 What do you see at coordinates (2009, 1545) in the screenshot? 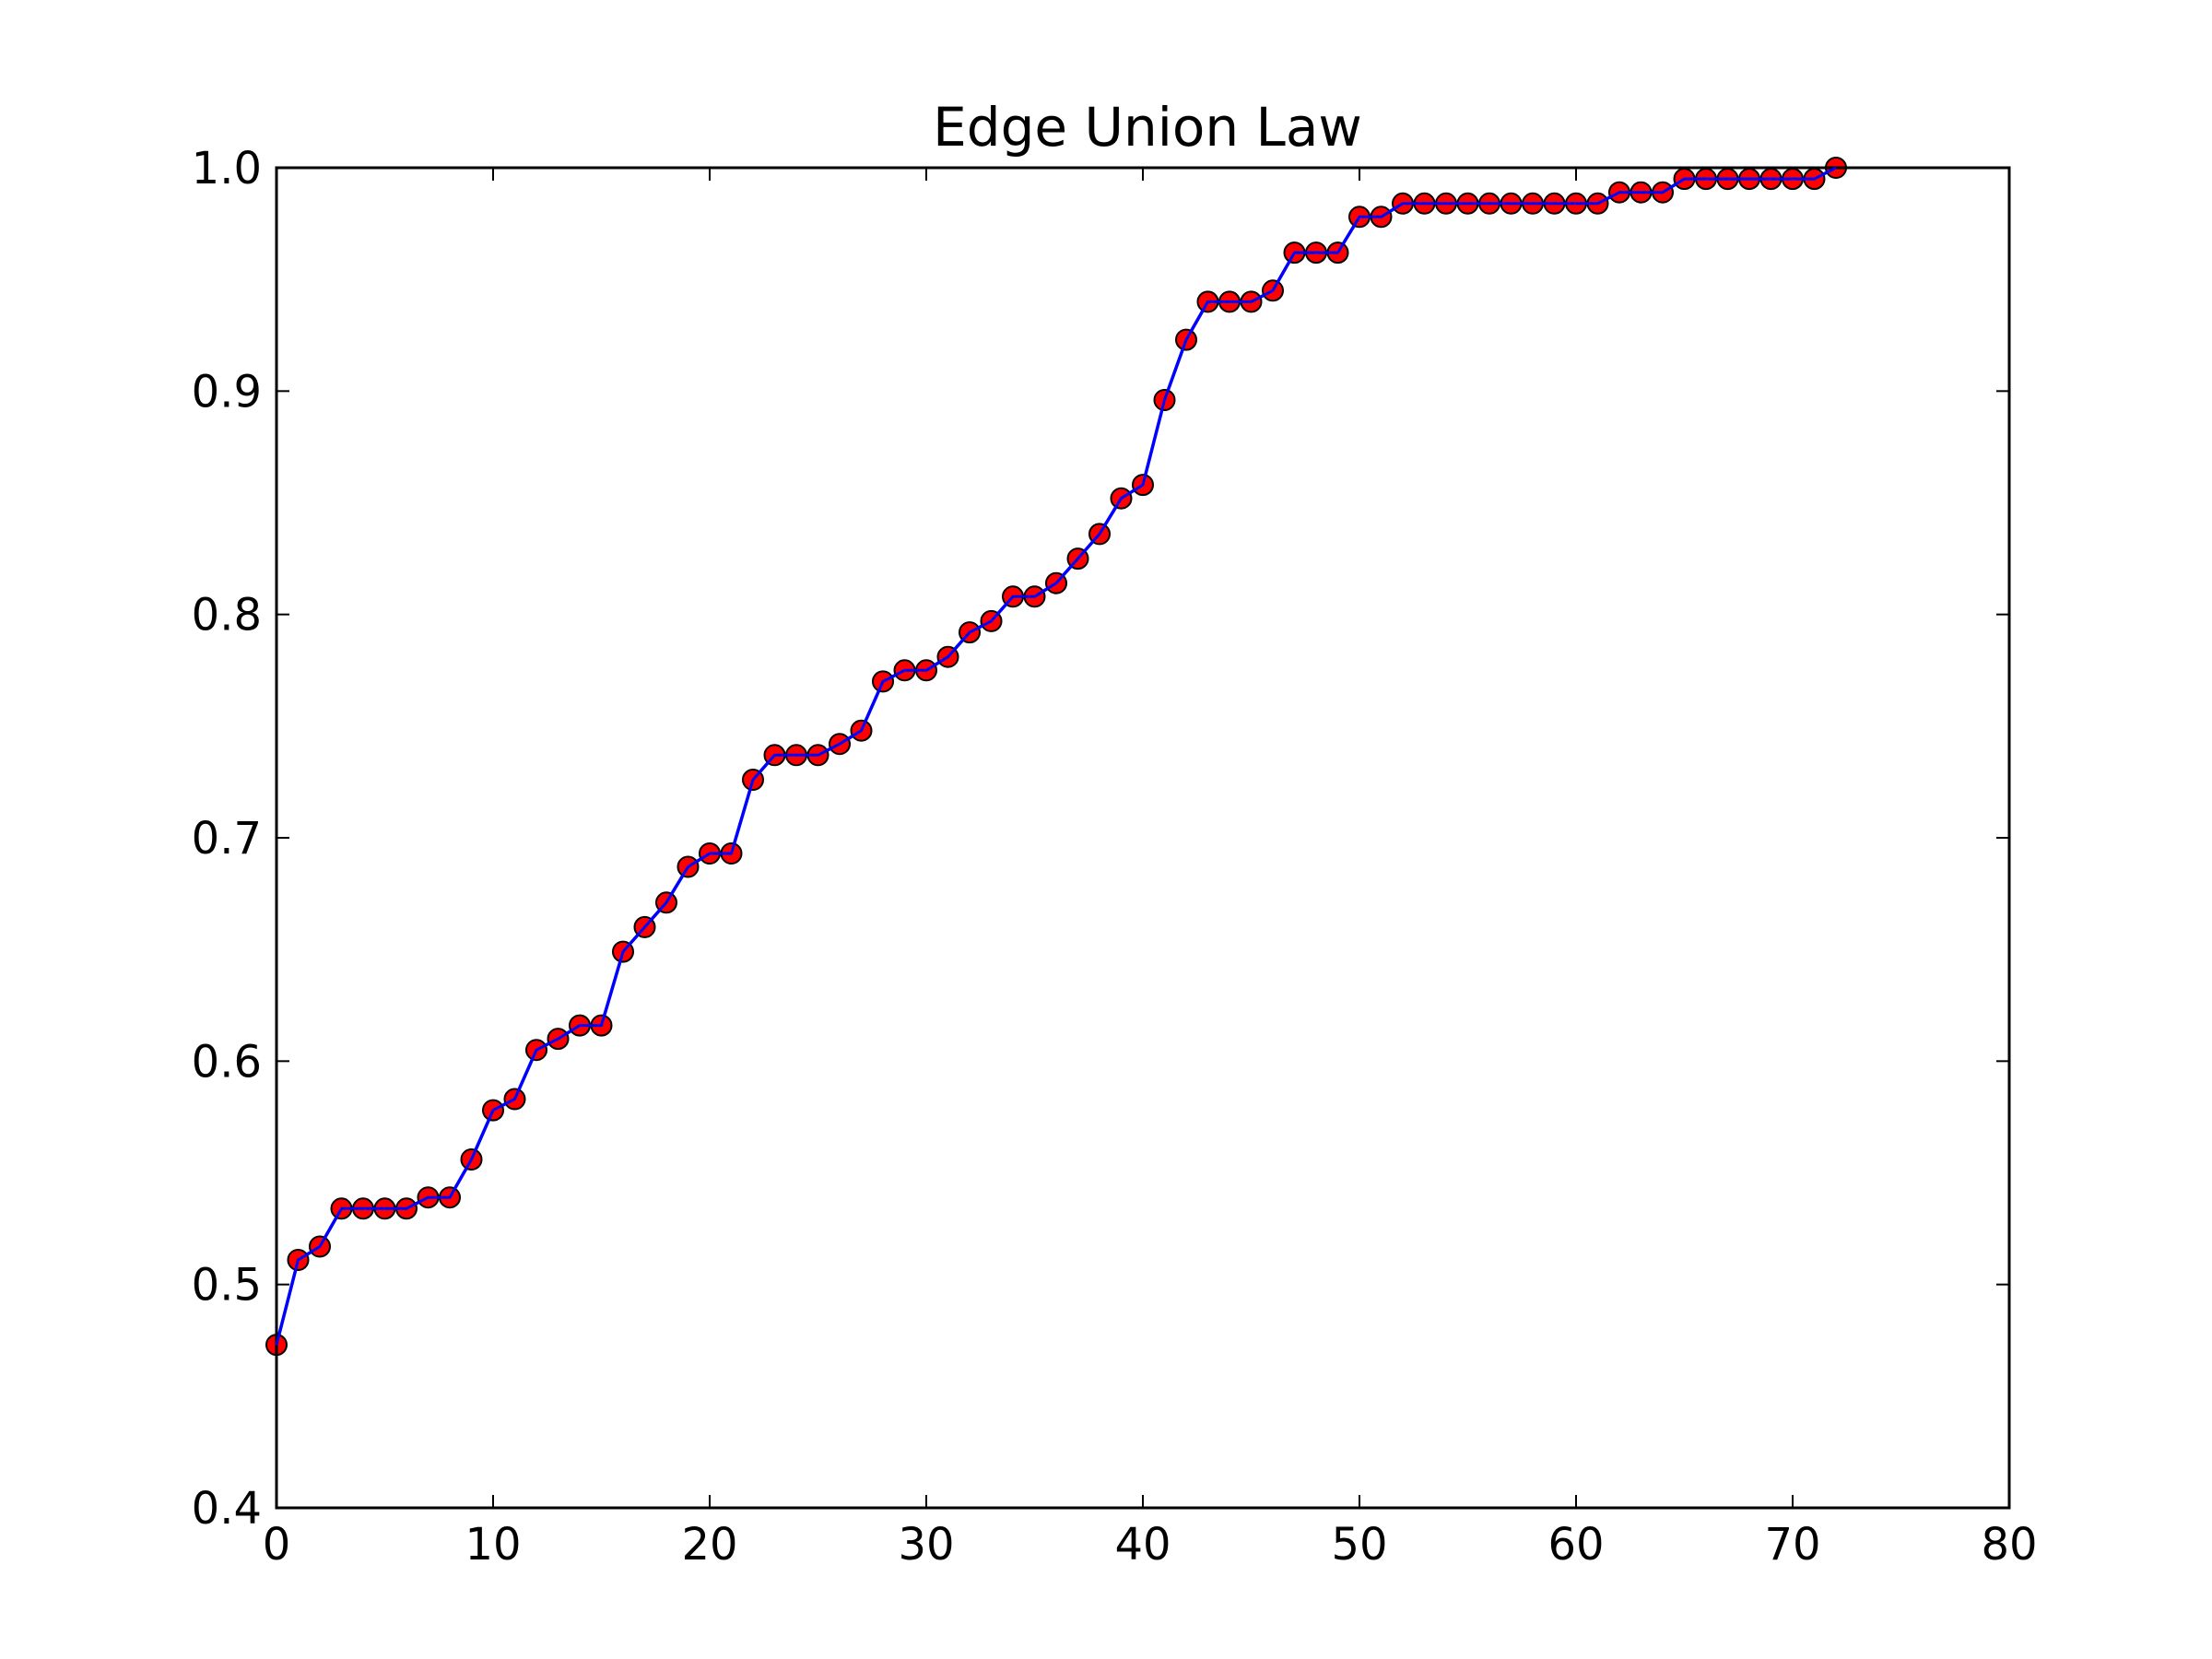
I see `x-tick-label: 80` at bounding box center [2009, 1545].